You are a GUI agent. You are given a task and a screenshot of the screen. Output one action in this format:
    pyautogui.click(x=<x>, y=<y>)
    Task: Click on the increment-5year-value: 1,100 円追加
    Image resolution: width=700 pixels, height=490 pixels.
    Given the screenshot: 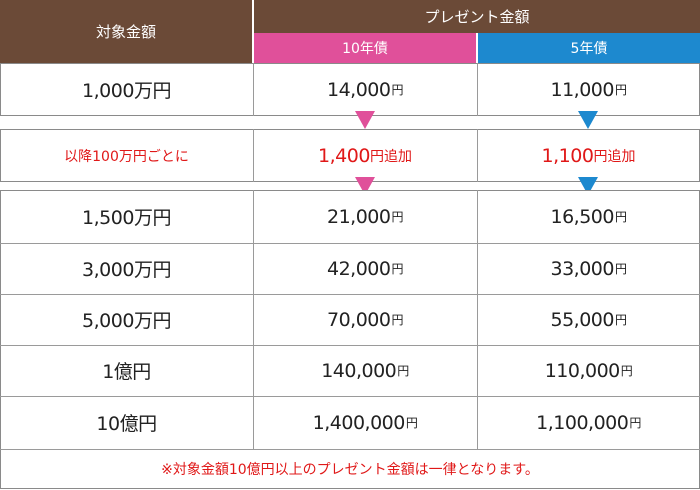 What is the action you would take?
    pyautogui.click(x=588, y=155)
    